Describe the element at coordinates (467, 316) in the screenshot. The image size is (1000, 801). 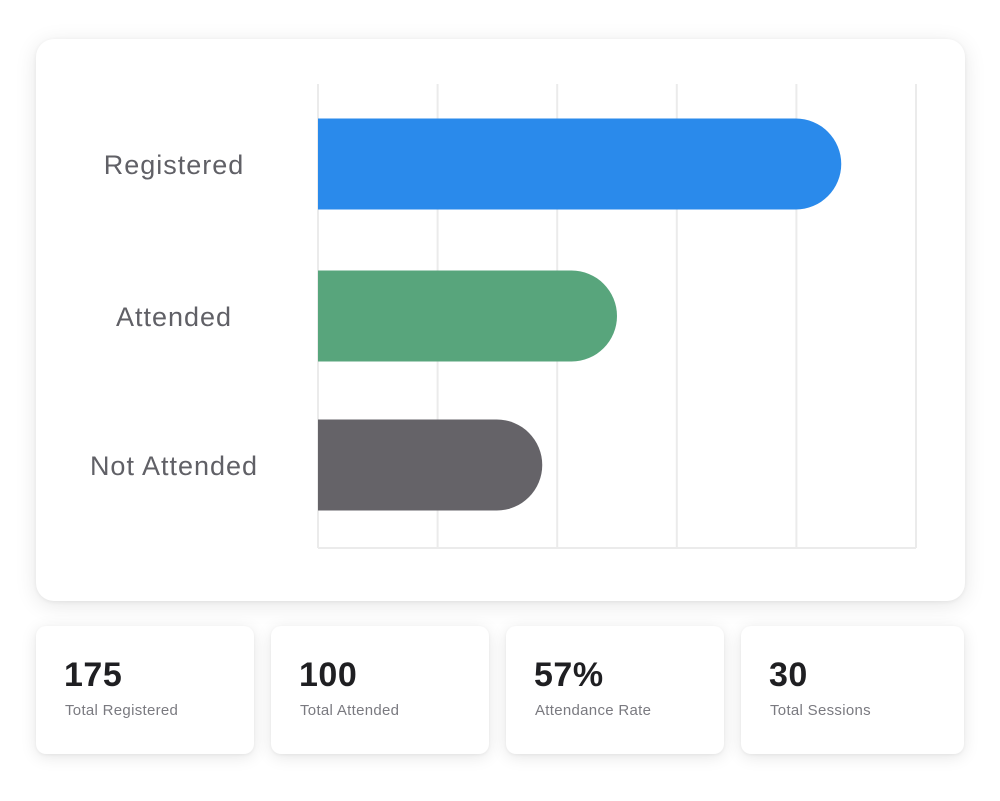
I see `bar-attended` at that location.